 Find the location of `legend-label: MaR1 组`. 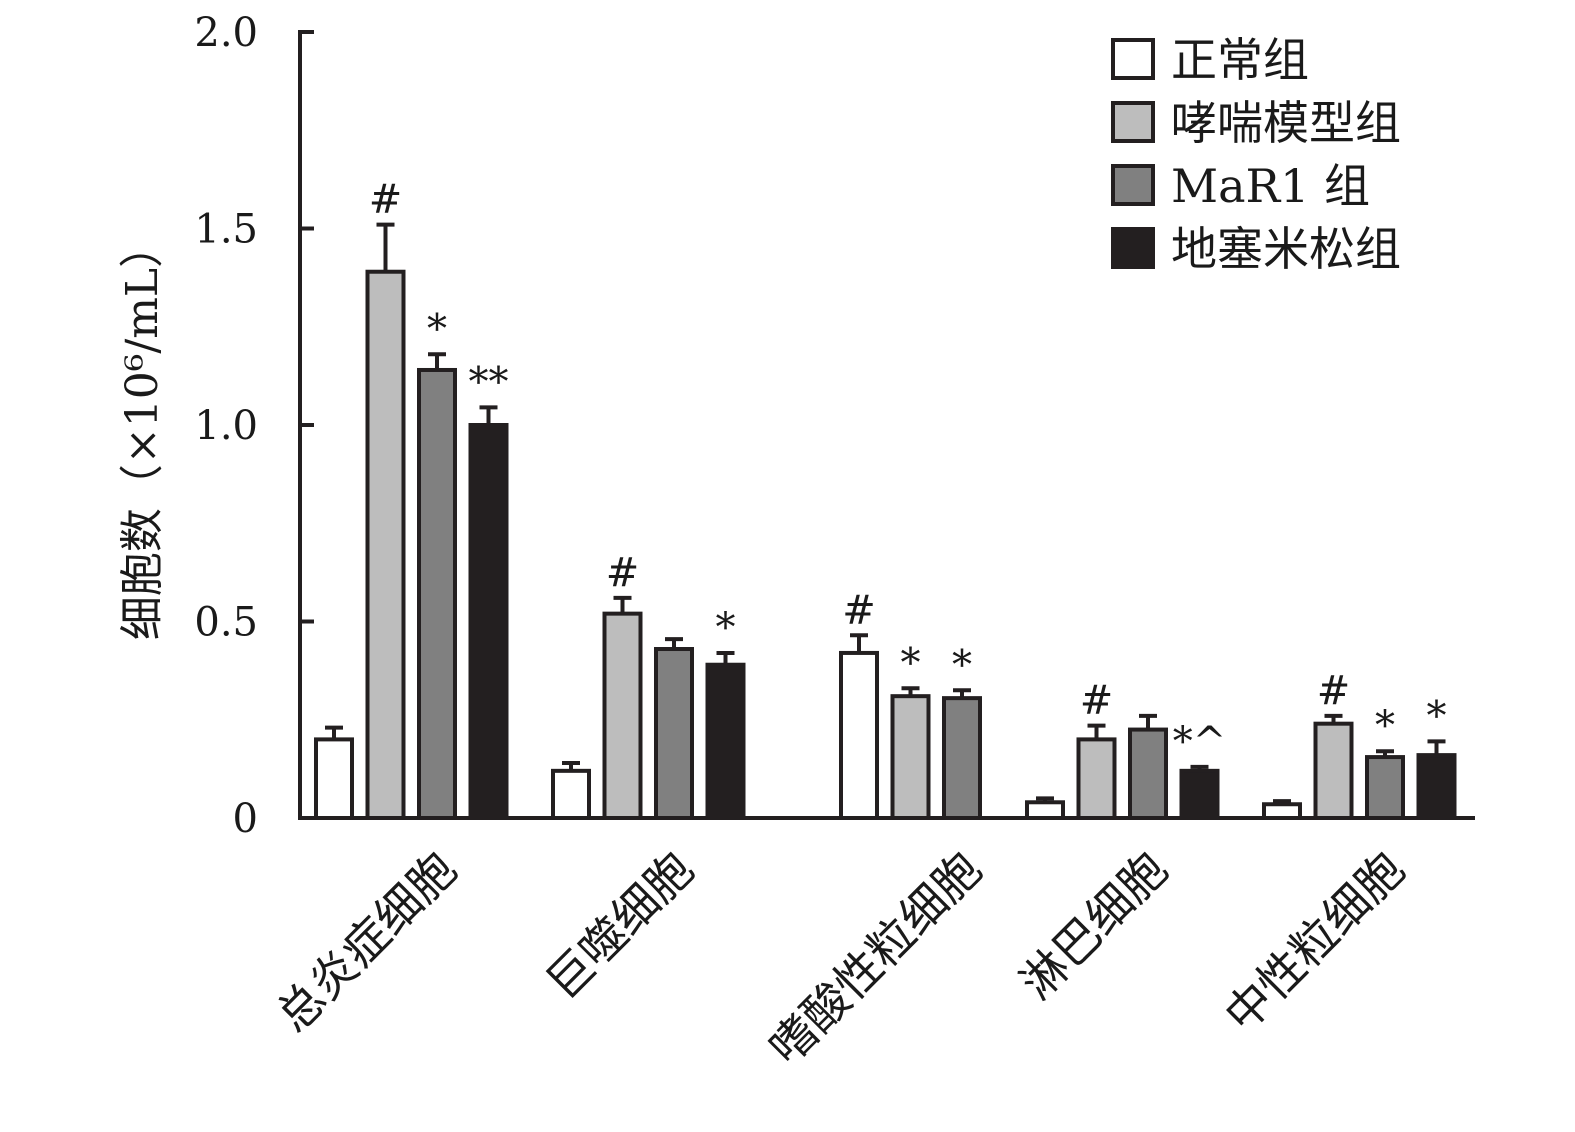

legend-label: MaR1 组 is located at coordinates (1270, 186).